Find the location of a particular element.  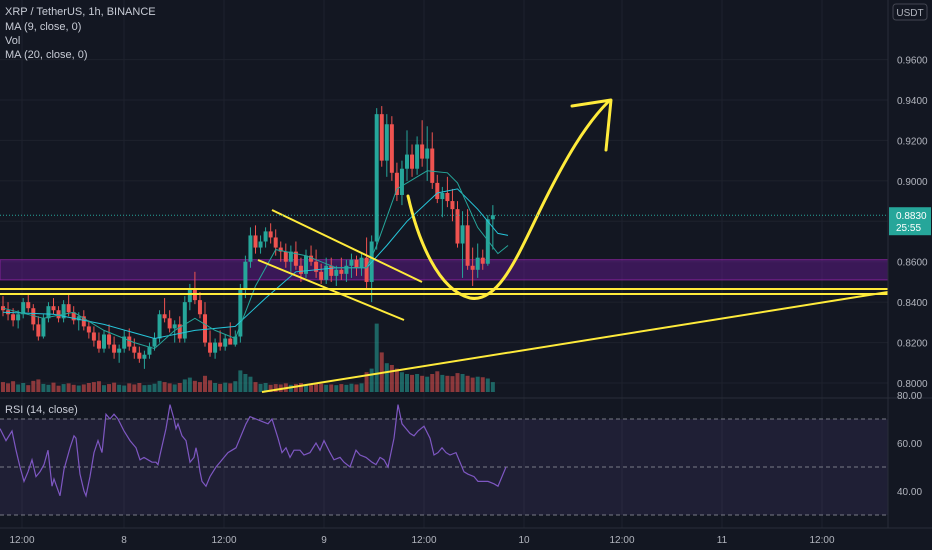

symbol-title: XRP / TetherUS, 1h, BINANCE is located at coordinates (80, 12).